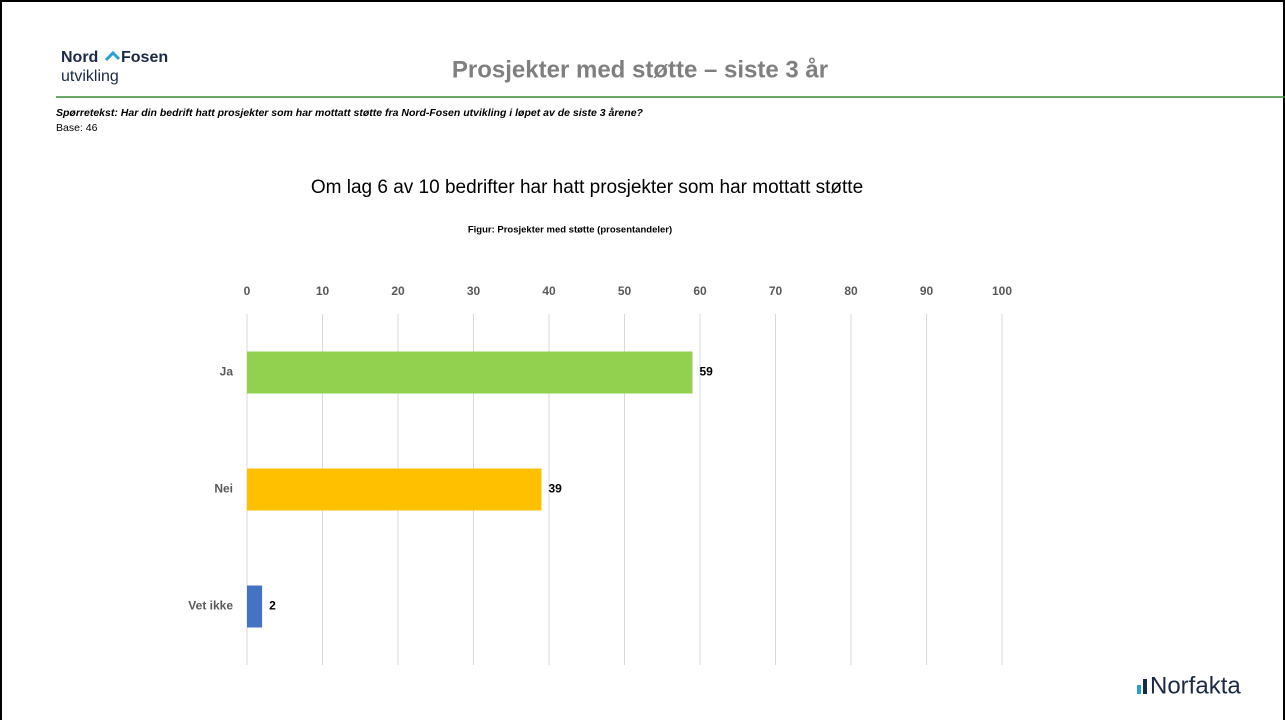 The image size is (1285, 720). Describe the element at coordinates (247, 291) in the screenshot. I see `x-tick-label: 0` at that location.